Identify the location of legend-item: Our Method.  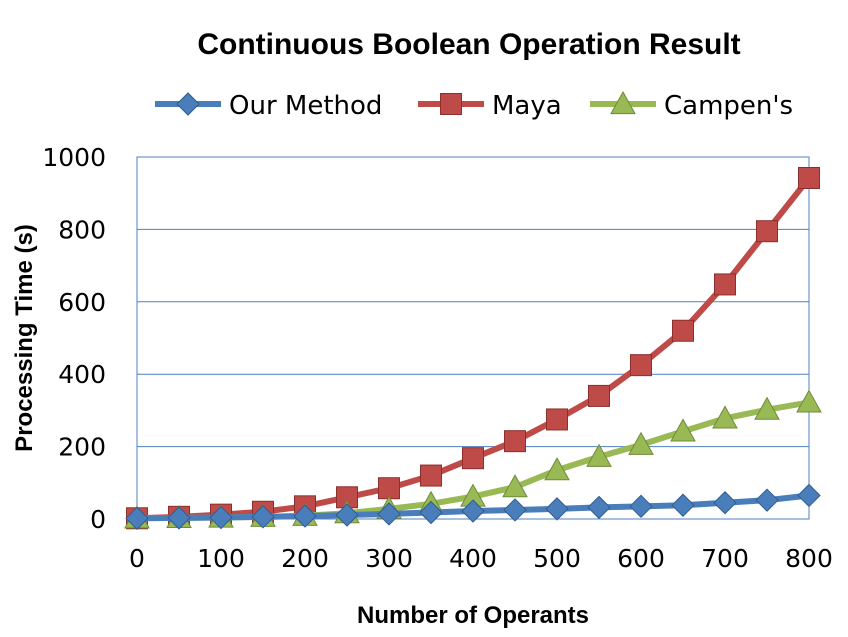
(268, 106).